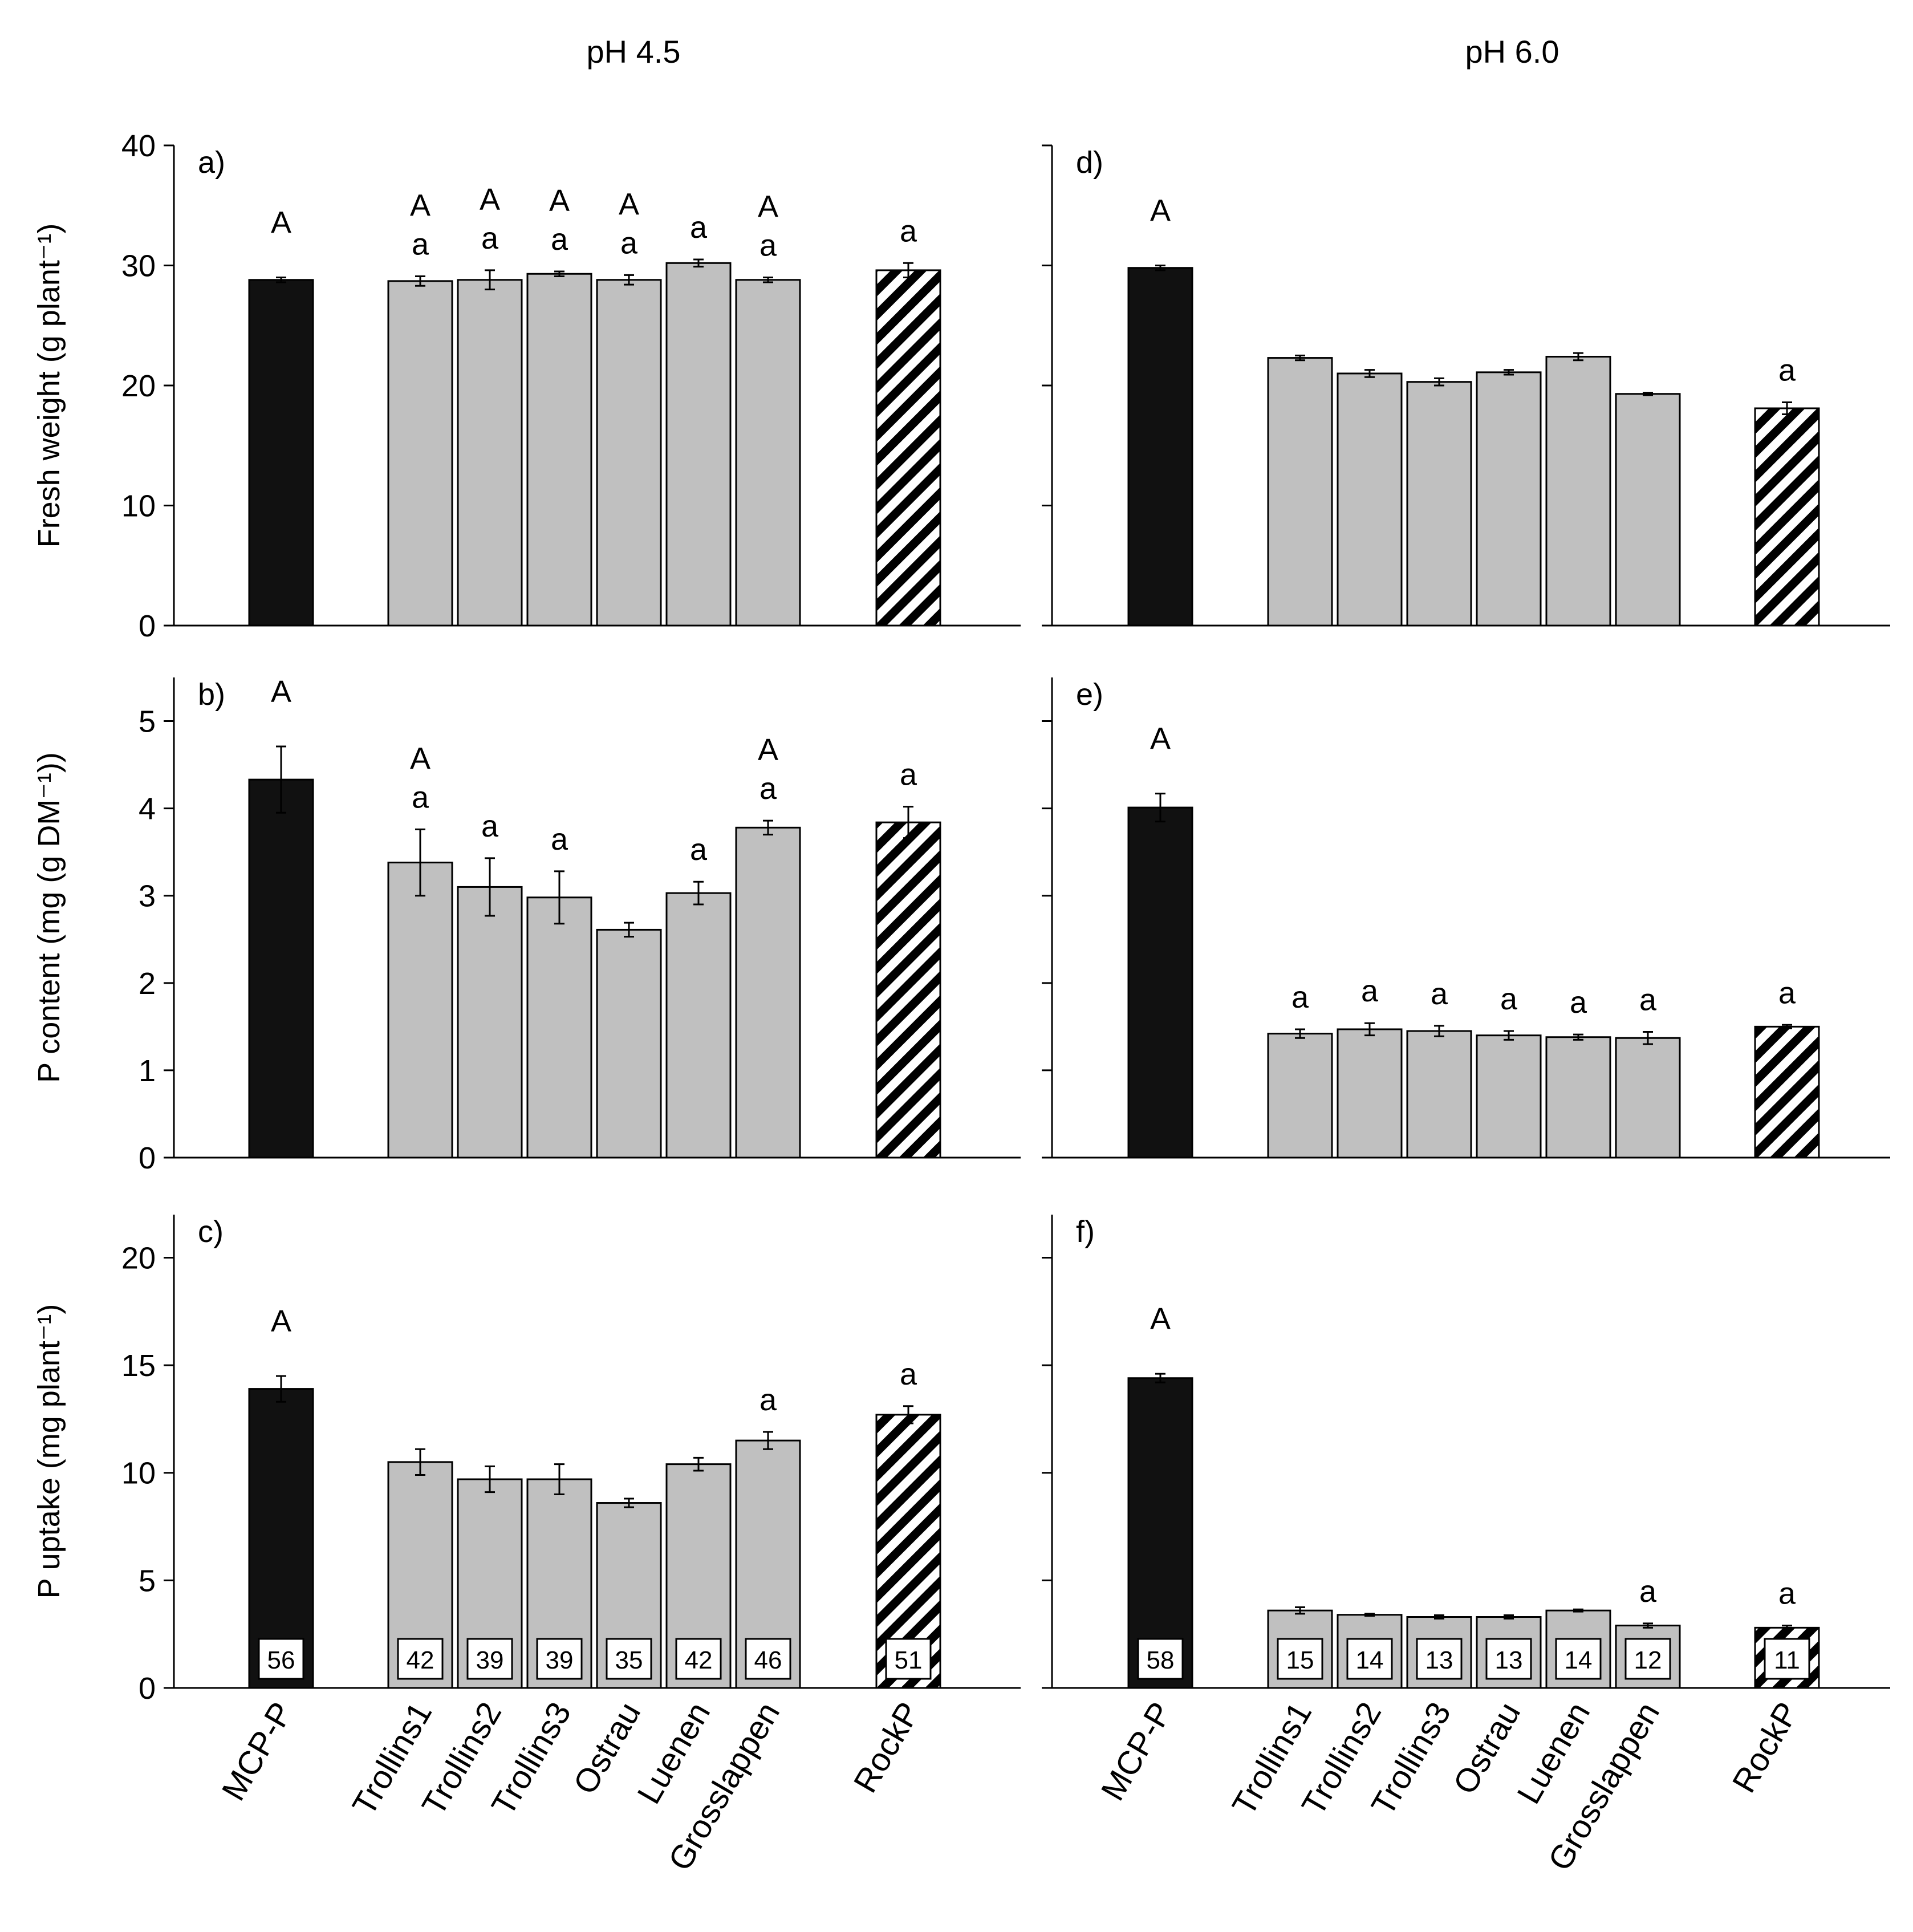  What do you see at coordinates (1466, 1452) in the screenshot?
I see `panel-f: f) A 58 15 14 13 13 14 a 12 a 11` at bounding box center [1466, 1452].